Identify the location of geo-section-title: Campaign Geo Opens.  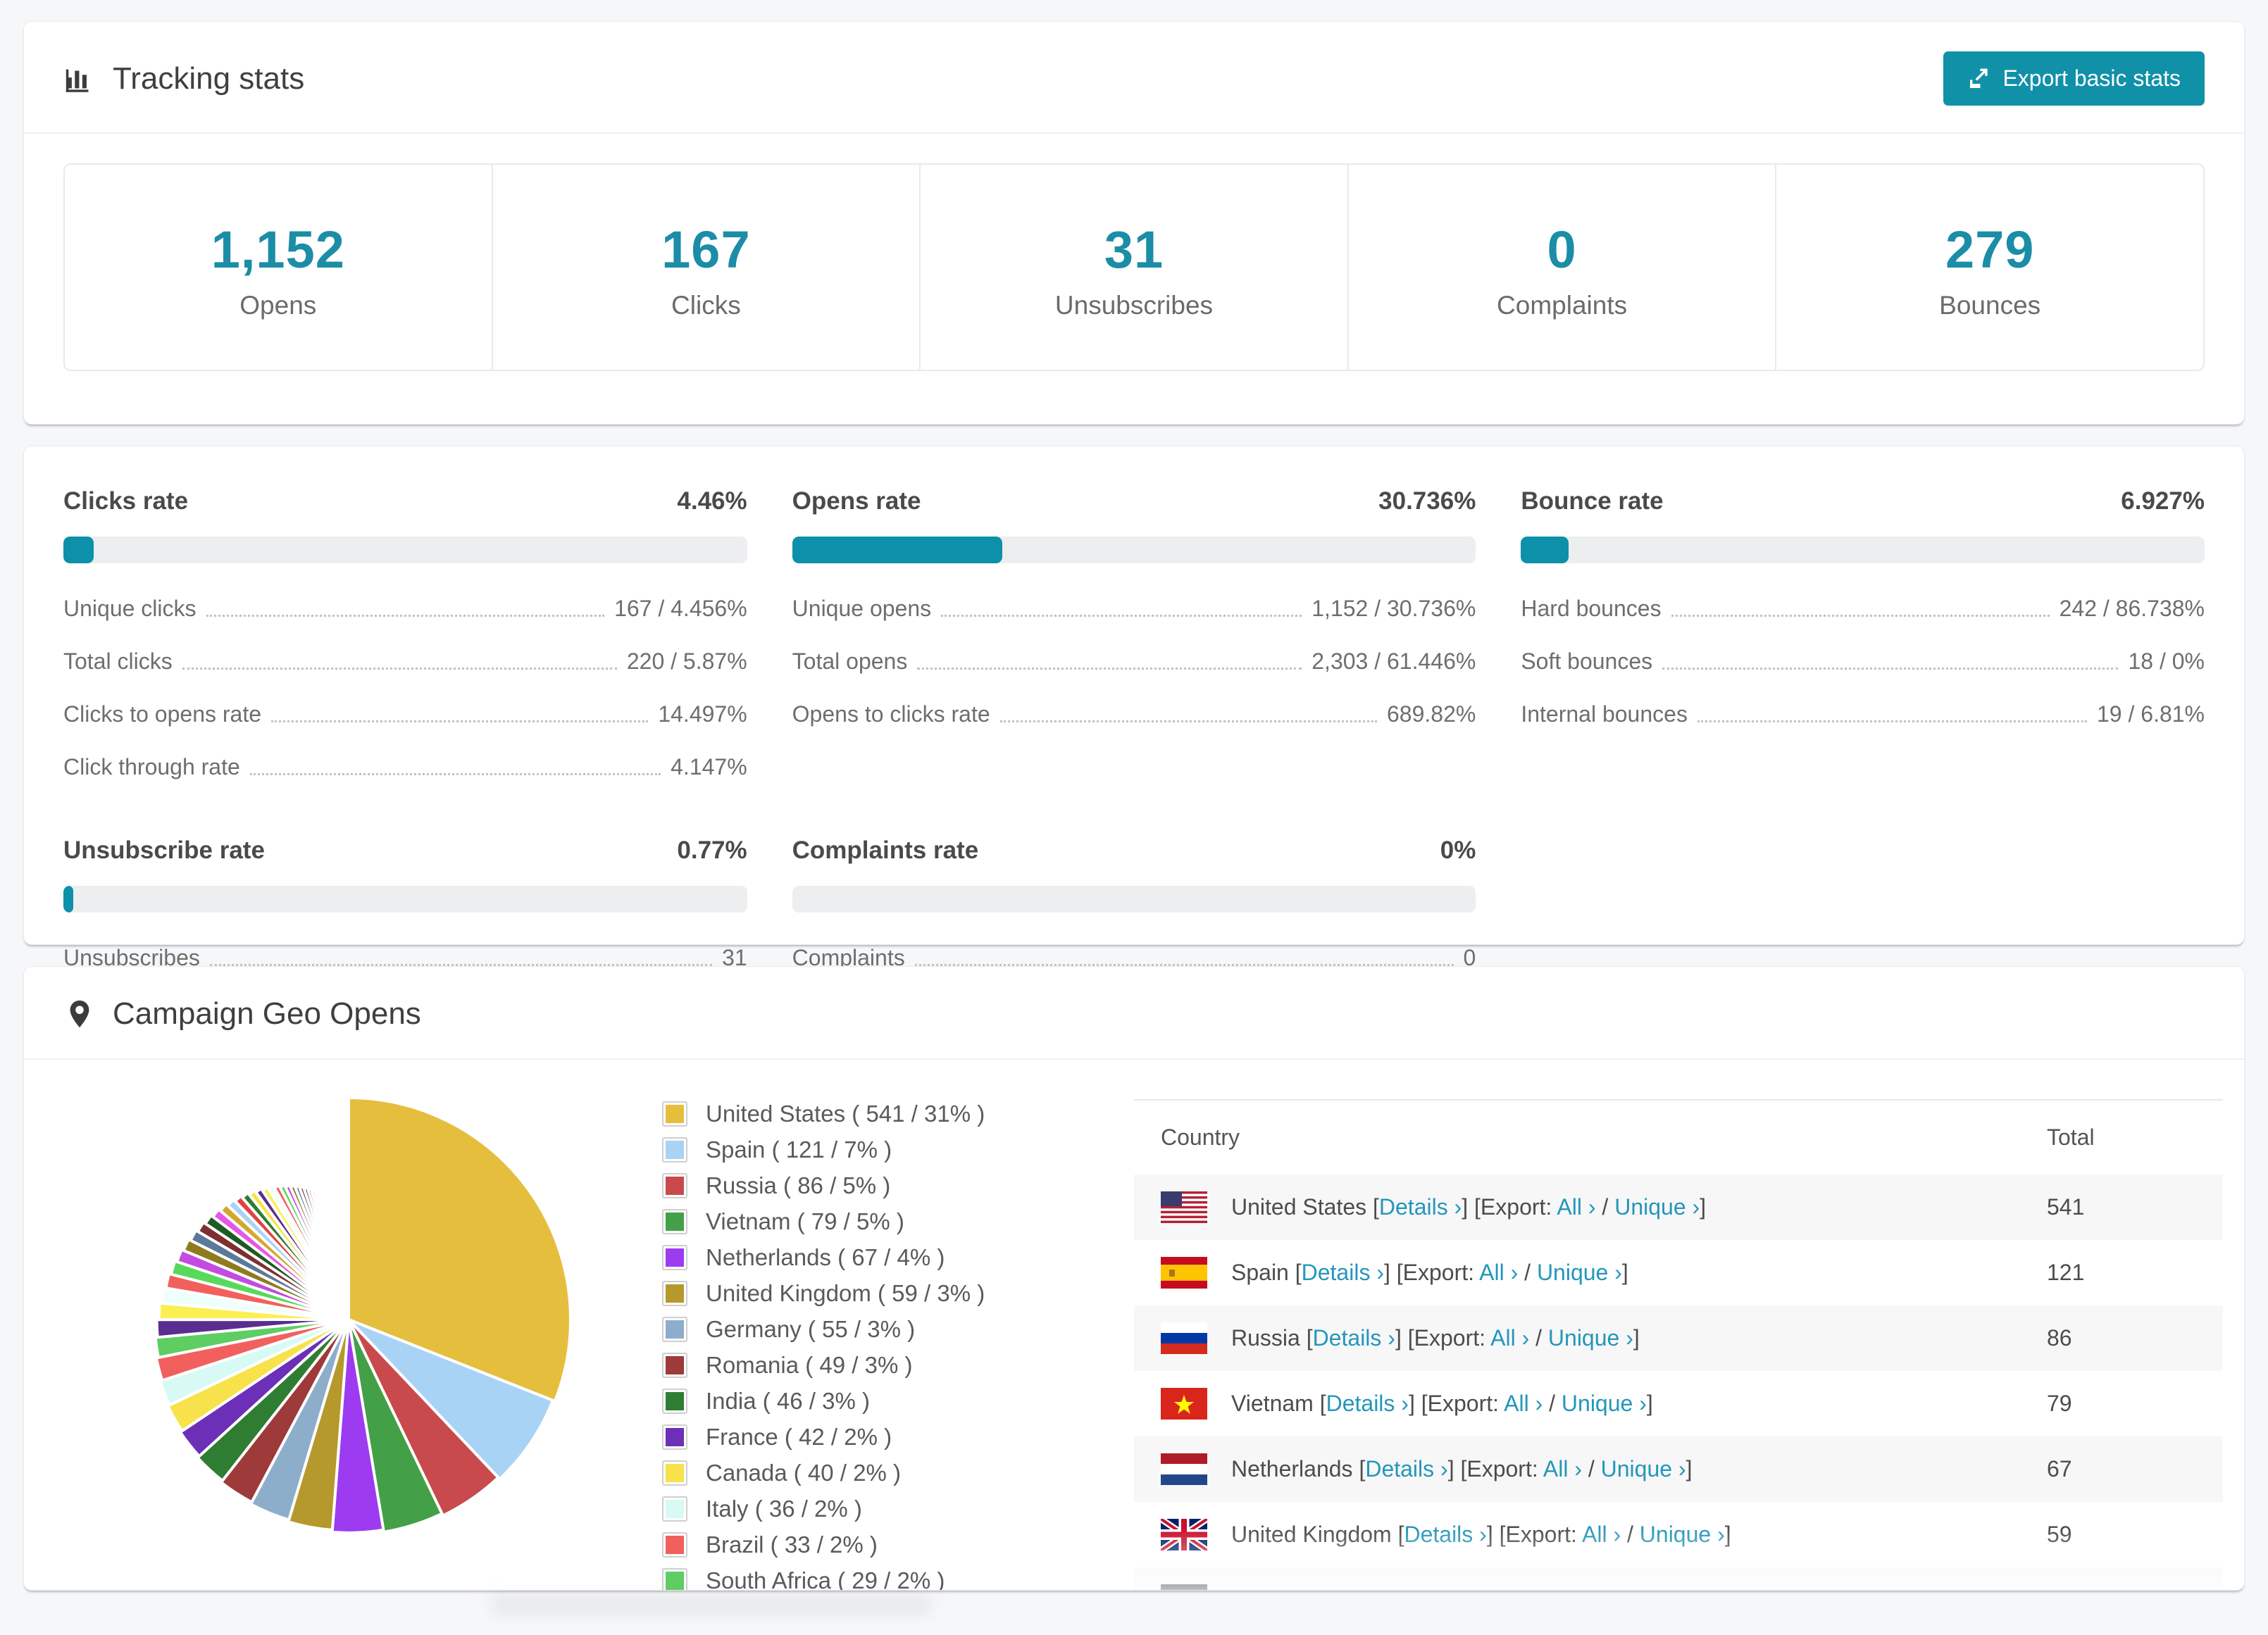
(267, 1014).